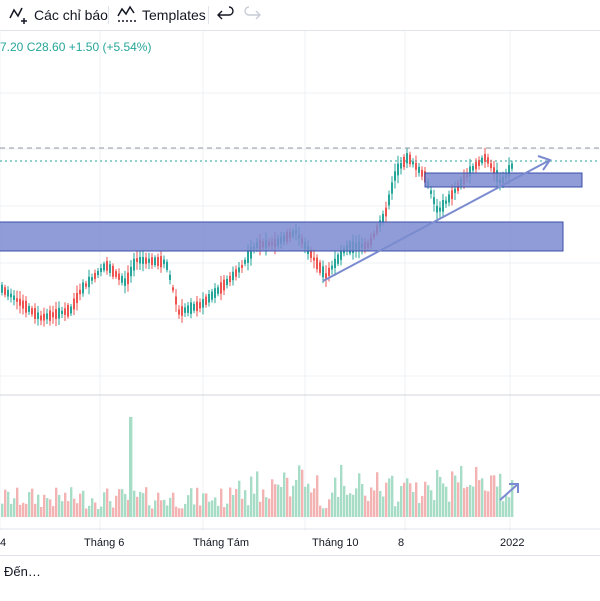 The width and height of the screenshot is (600, 601). I want to click on ohlc-close: C28.60, so click(46, 47).